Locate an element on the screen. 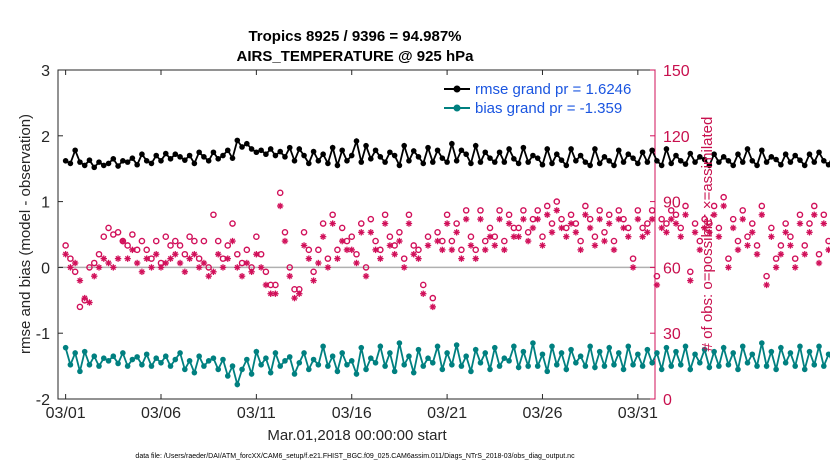  x-tick-label: 03/26 is located at coordinates (542, 413).